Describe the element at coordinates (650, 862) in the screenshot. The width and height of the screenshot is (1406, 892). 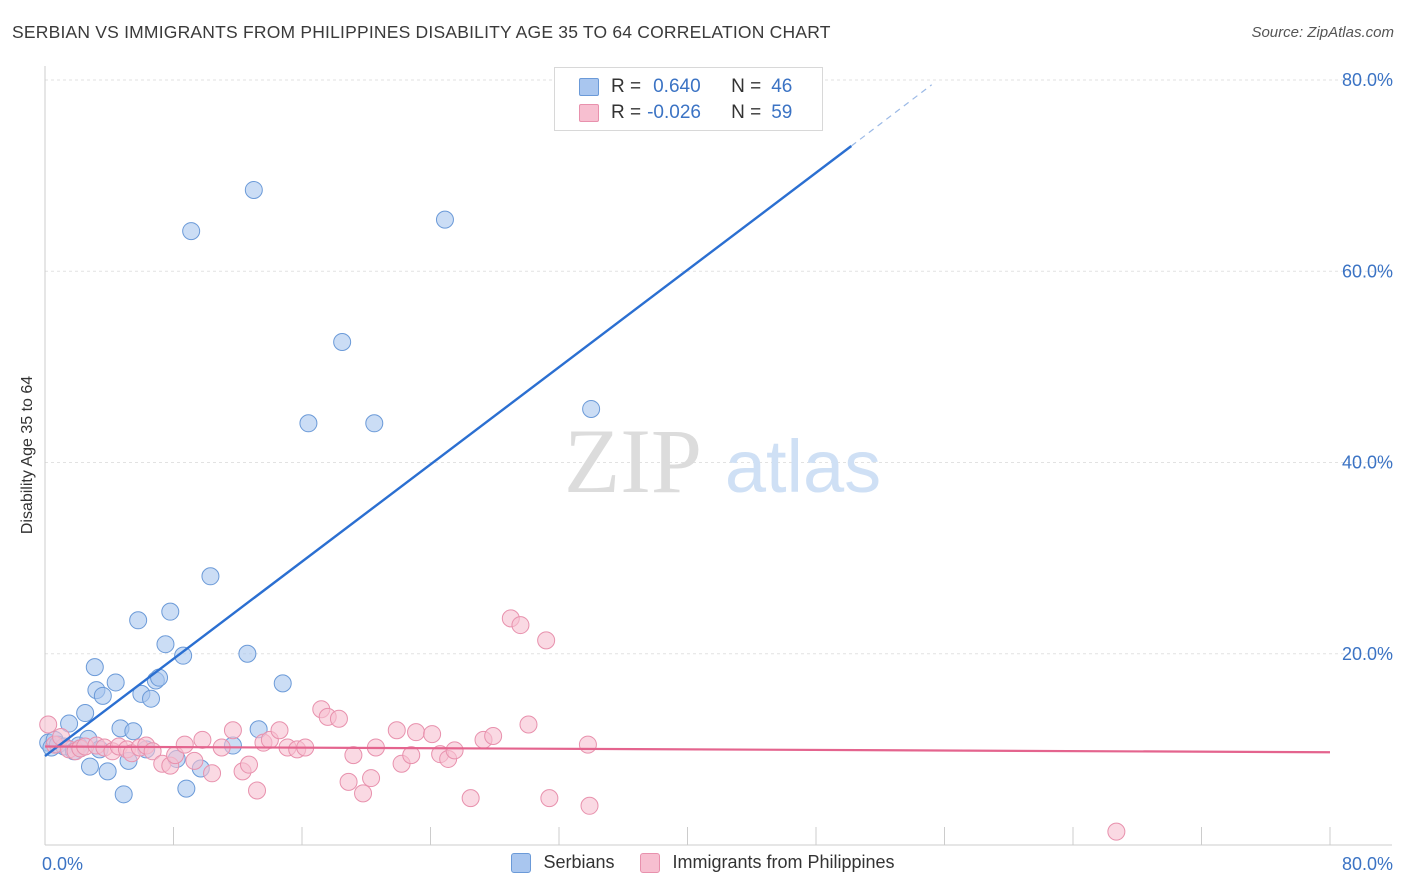
I see `bottom-legend-swatch-philippines` at that location.